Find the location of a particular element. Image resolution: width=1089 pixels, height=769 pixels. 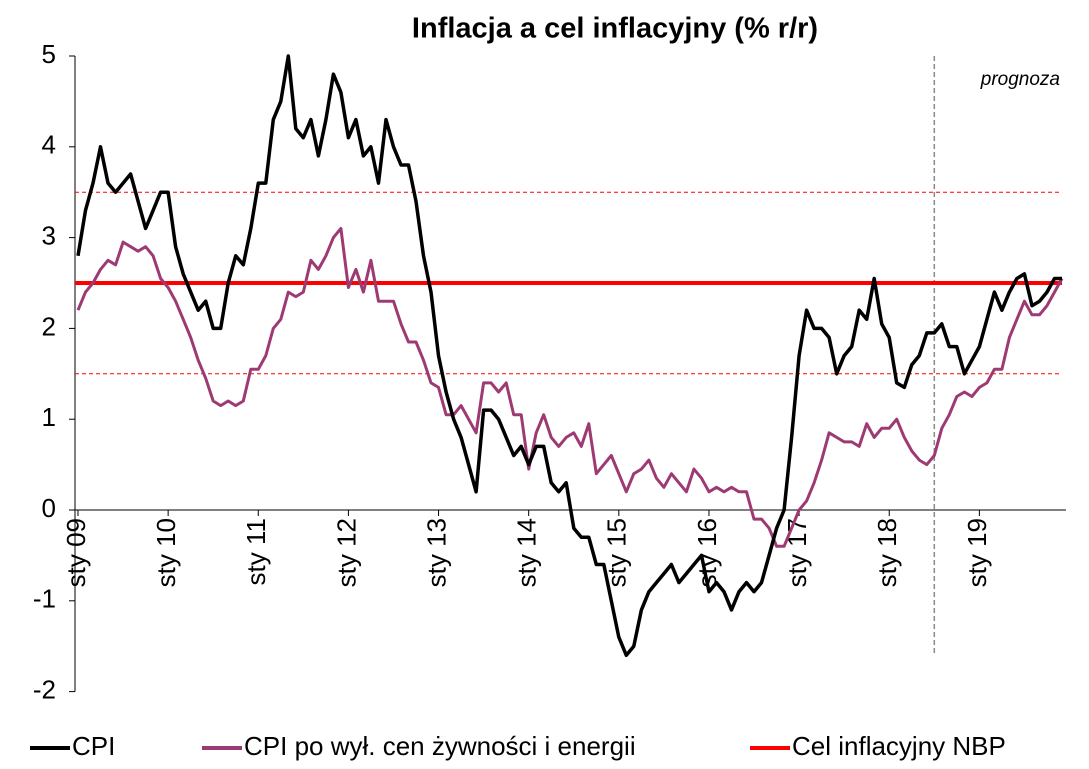

y-tick-label: 1 is located at coordinates (49, 417).